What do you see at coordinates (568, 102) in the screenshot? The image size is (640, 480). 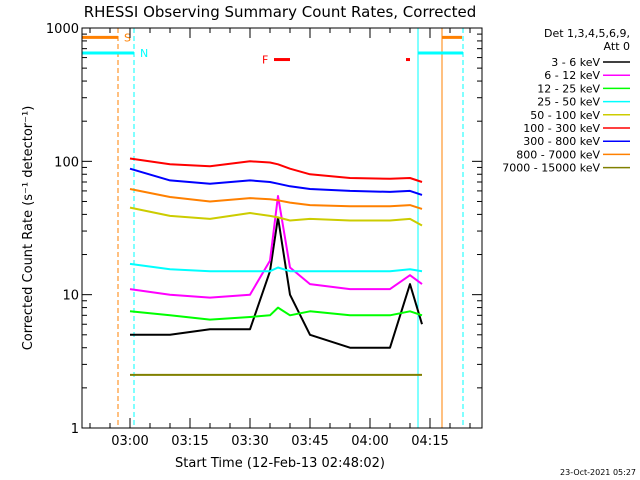 I see `legend-entry-label: 25 - 50 keV` at bounding box center [568, 102].